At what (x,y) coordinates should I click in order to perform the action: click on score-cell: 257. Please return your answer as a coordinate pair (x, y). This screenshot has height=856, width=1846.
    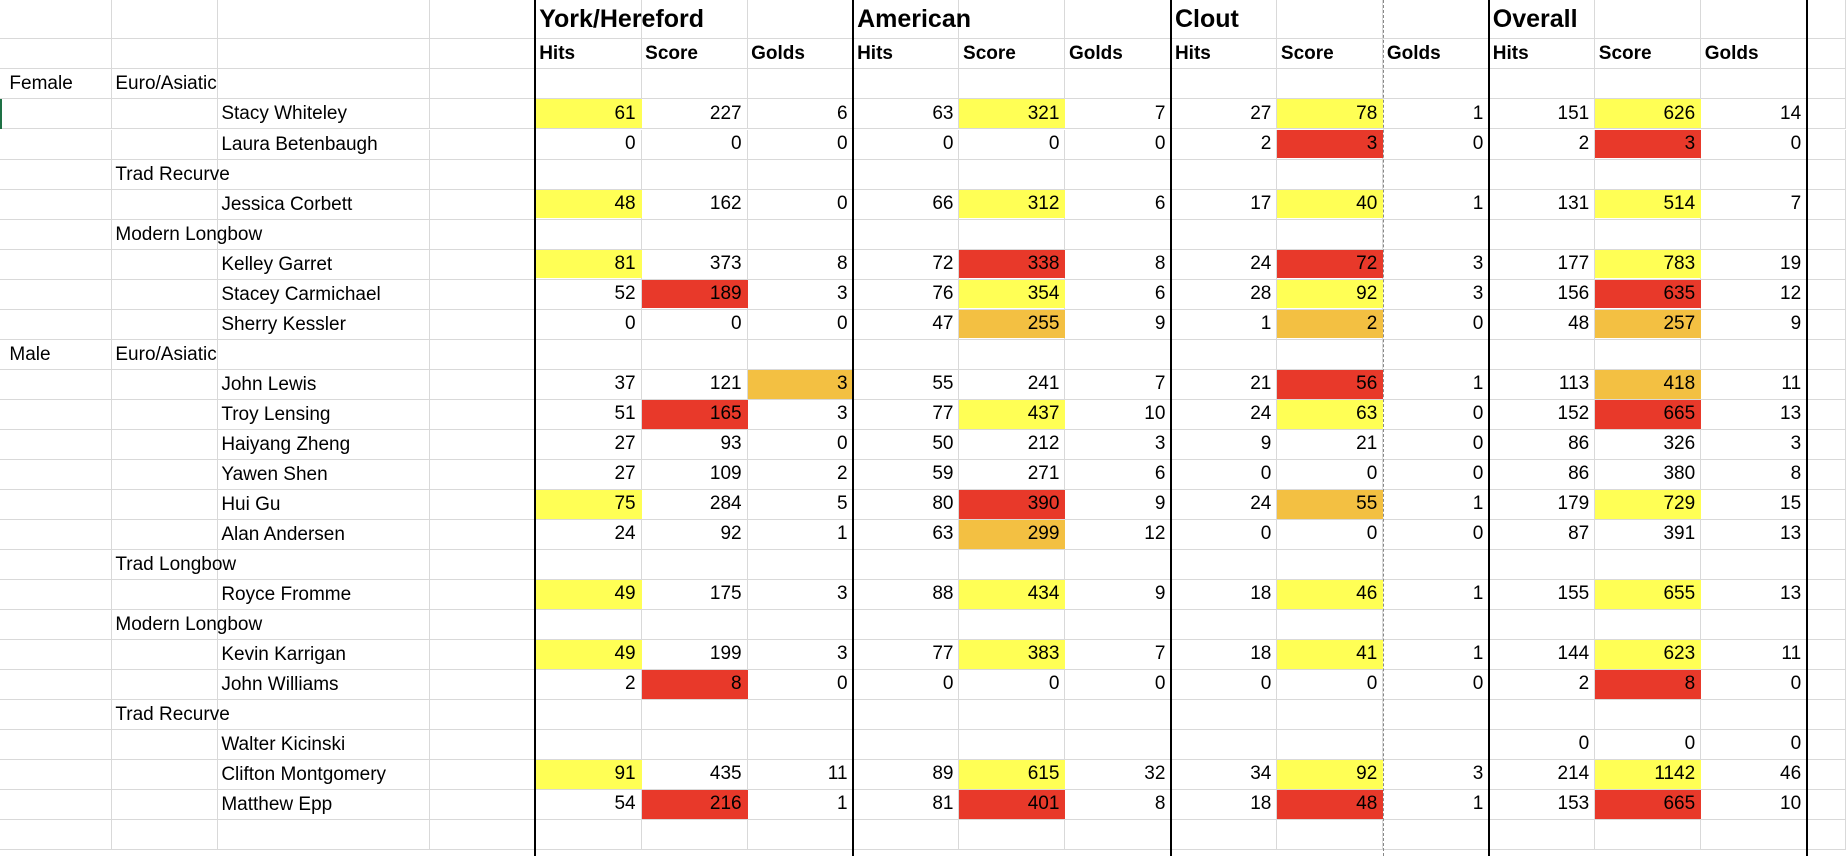
    Looking at the image, I should click on (1648, 324).